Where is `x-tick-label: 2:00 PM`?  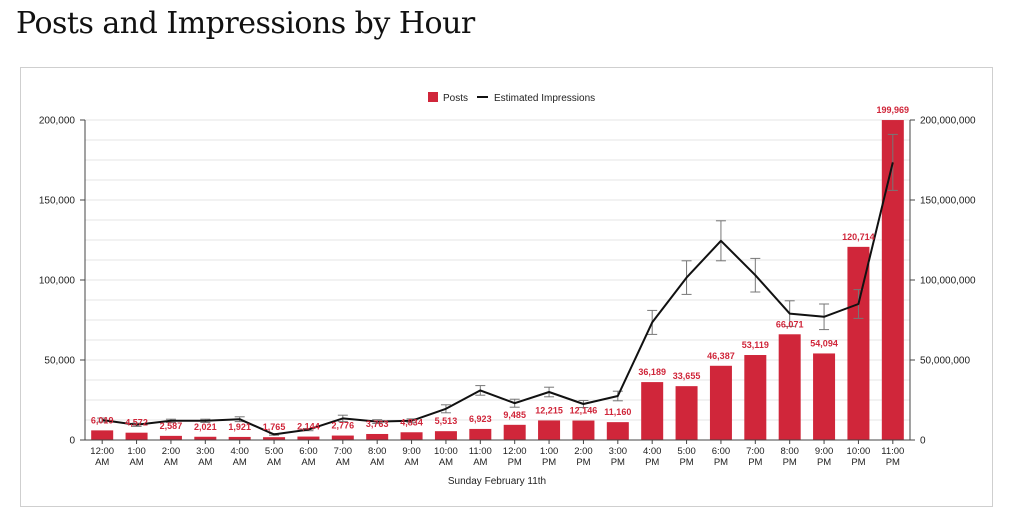
x-tick-label: 2:00 PM is located at coordinates (583, 457).